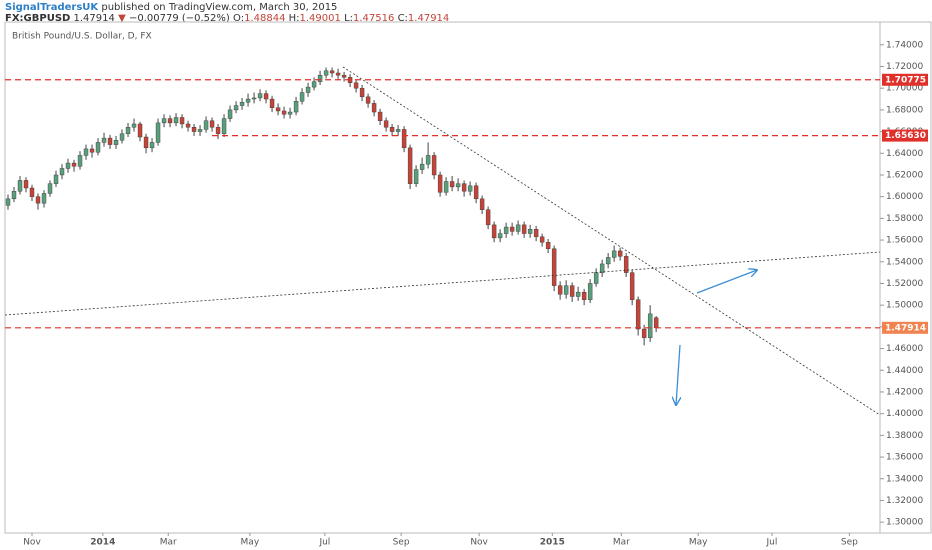 This screenshot has height=550, width=932. What do you see at coordinates (179, 18) in the screenshot?
I see `change: −0.00779 (−0.52%)` at bounding box center [179, 18].